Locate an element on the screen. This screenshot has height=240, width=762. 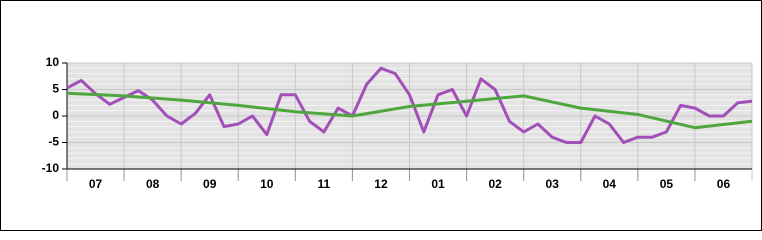
y-tick-label: -10 is located at coordinates (51, 168).